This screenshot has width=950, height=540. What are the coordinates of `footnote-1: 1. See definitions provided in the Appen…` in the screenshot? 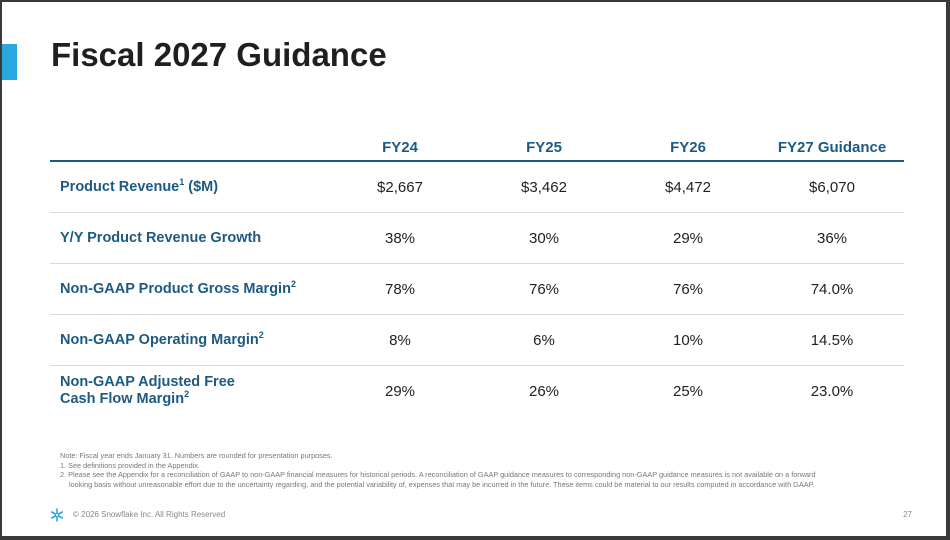 It's located at (130, 465).